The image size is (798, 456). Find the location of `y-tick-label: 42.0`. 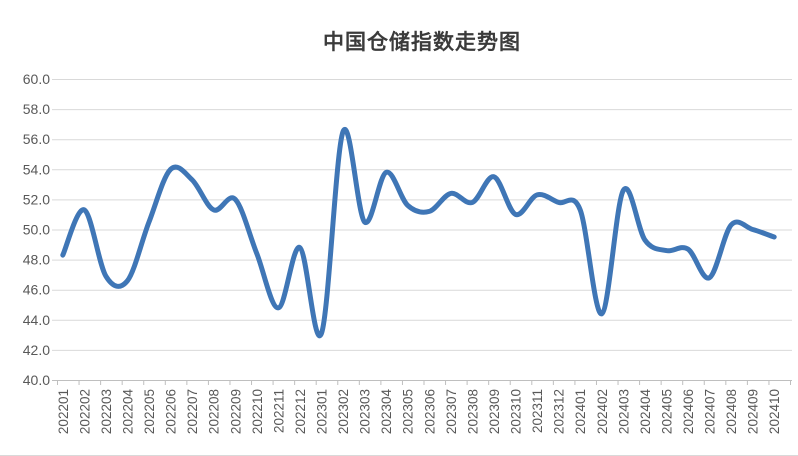

y-tick-label: 42.0 is located at coordinates (36, 350).